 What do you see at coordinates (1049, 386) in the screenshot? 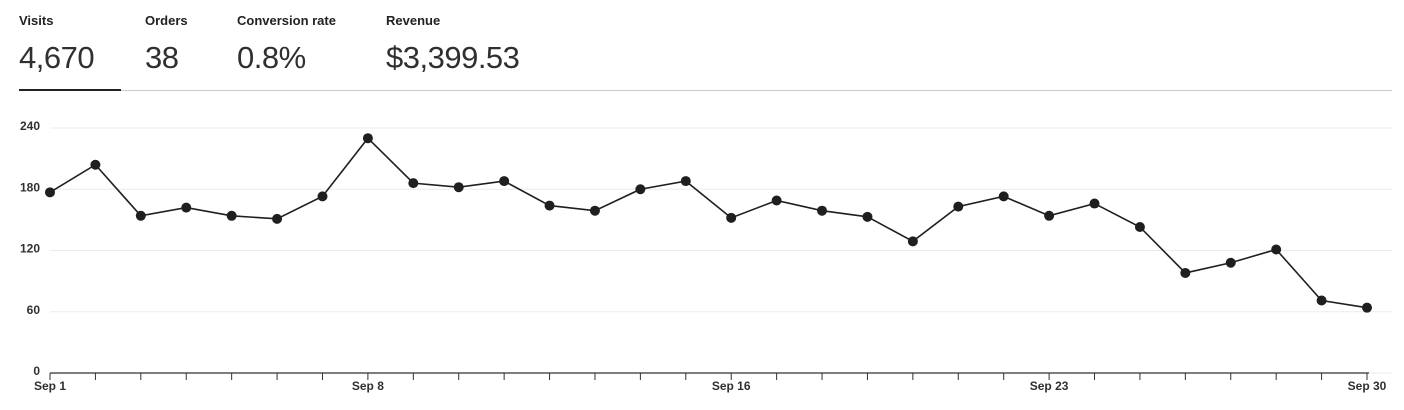
I see `x-tick-label: Sep 23` at bounding box center [1049, 386].